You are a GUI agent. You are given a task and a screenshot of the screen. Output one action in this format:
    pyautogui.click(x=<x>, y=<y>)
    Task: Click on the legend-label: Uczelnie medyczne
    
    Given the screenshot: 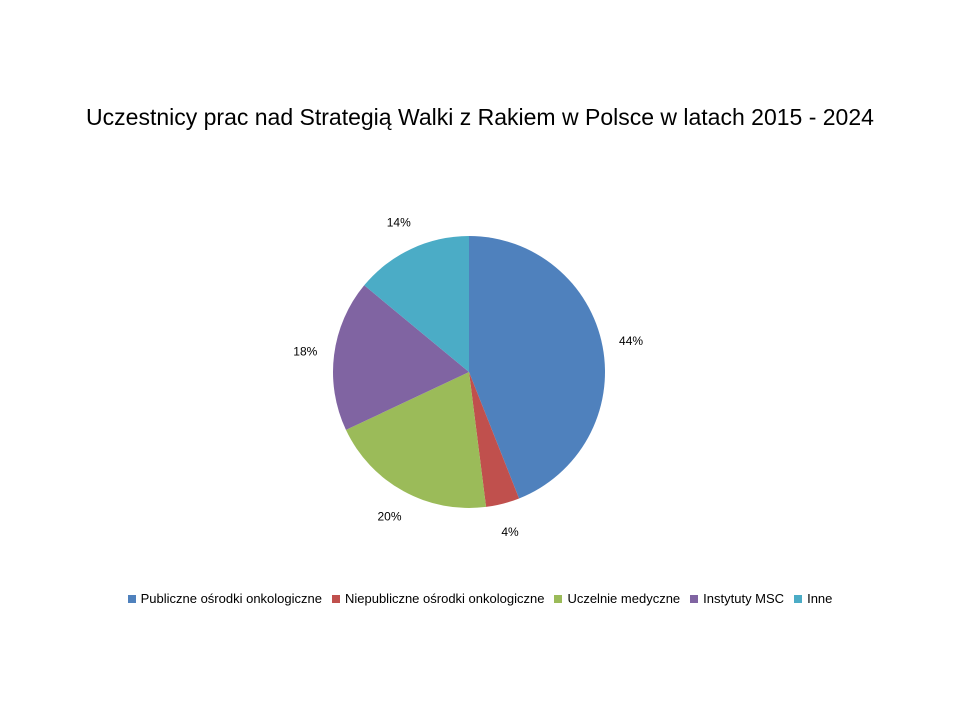 What is the action you would take?
    pyautogui.click(x=624, y=598)
    